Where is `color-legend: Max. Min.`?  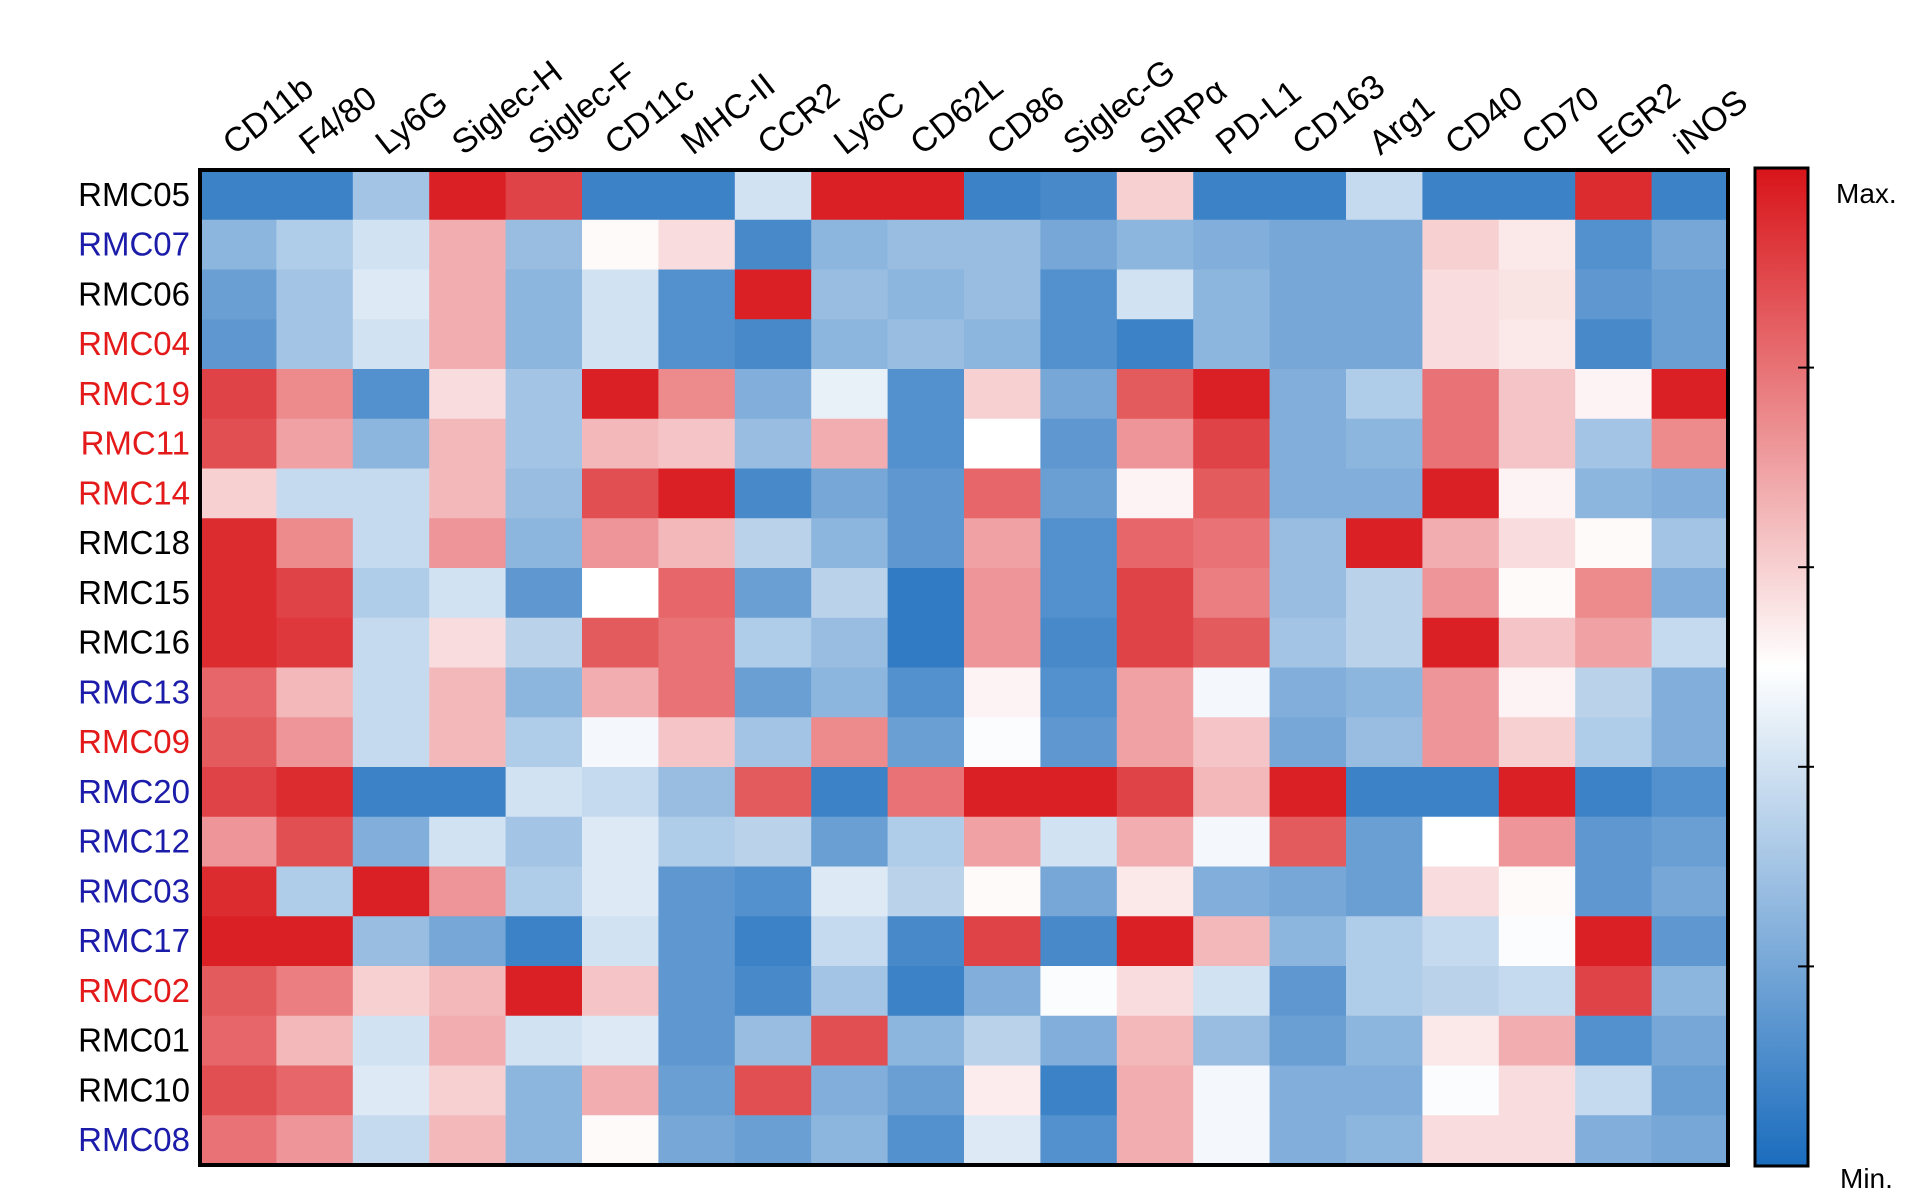
color-legend: Max. Min. is located at coordinates (1825, 680).